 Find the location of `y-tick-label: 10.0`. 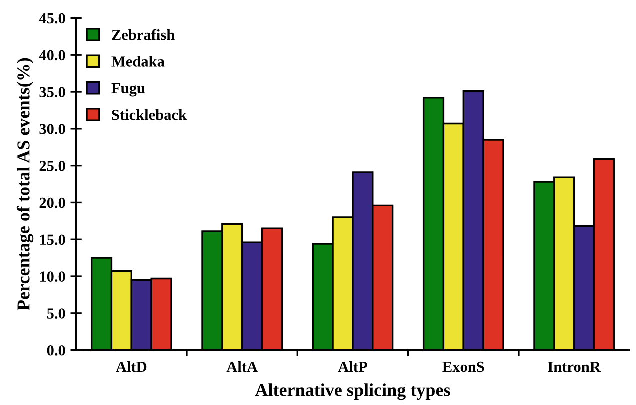

y-tick-label: 10.0 is located at coordinates (53, 277).